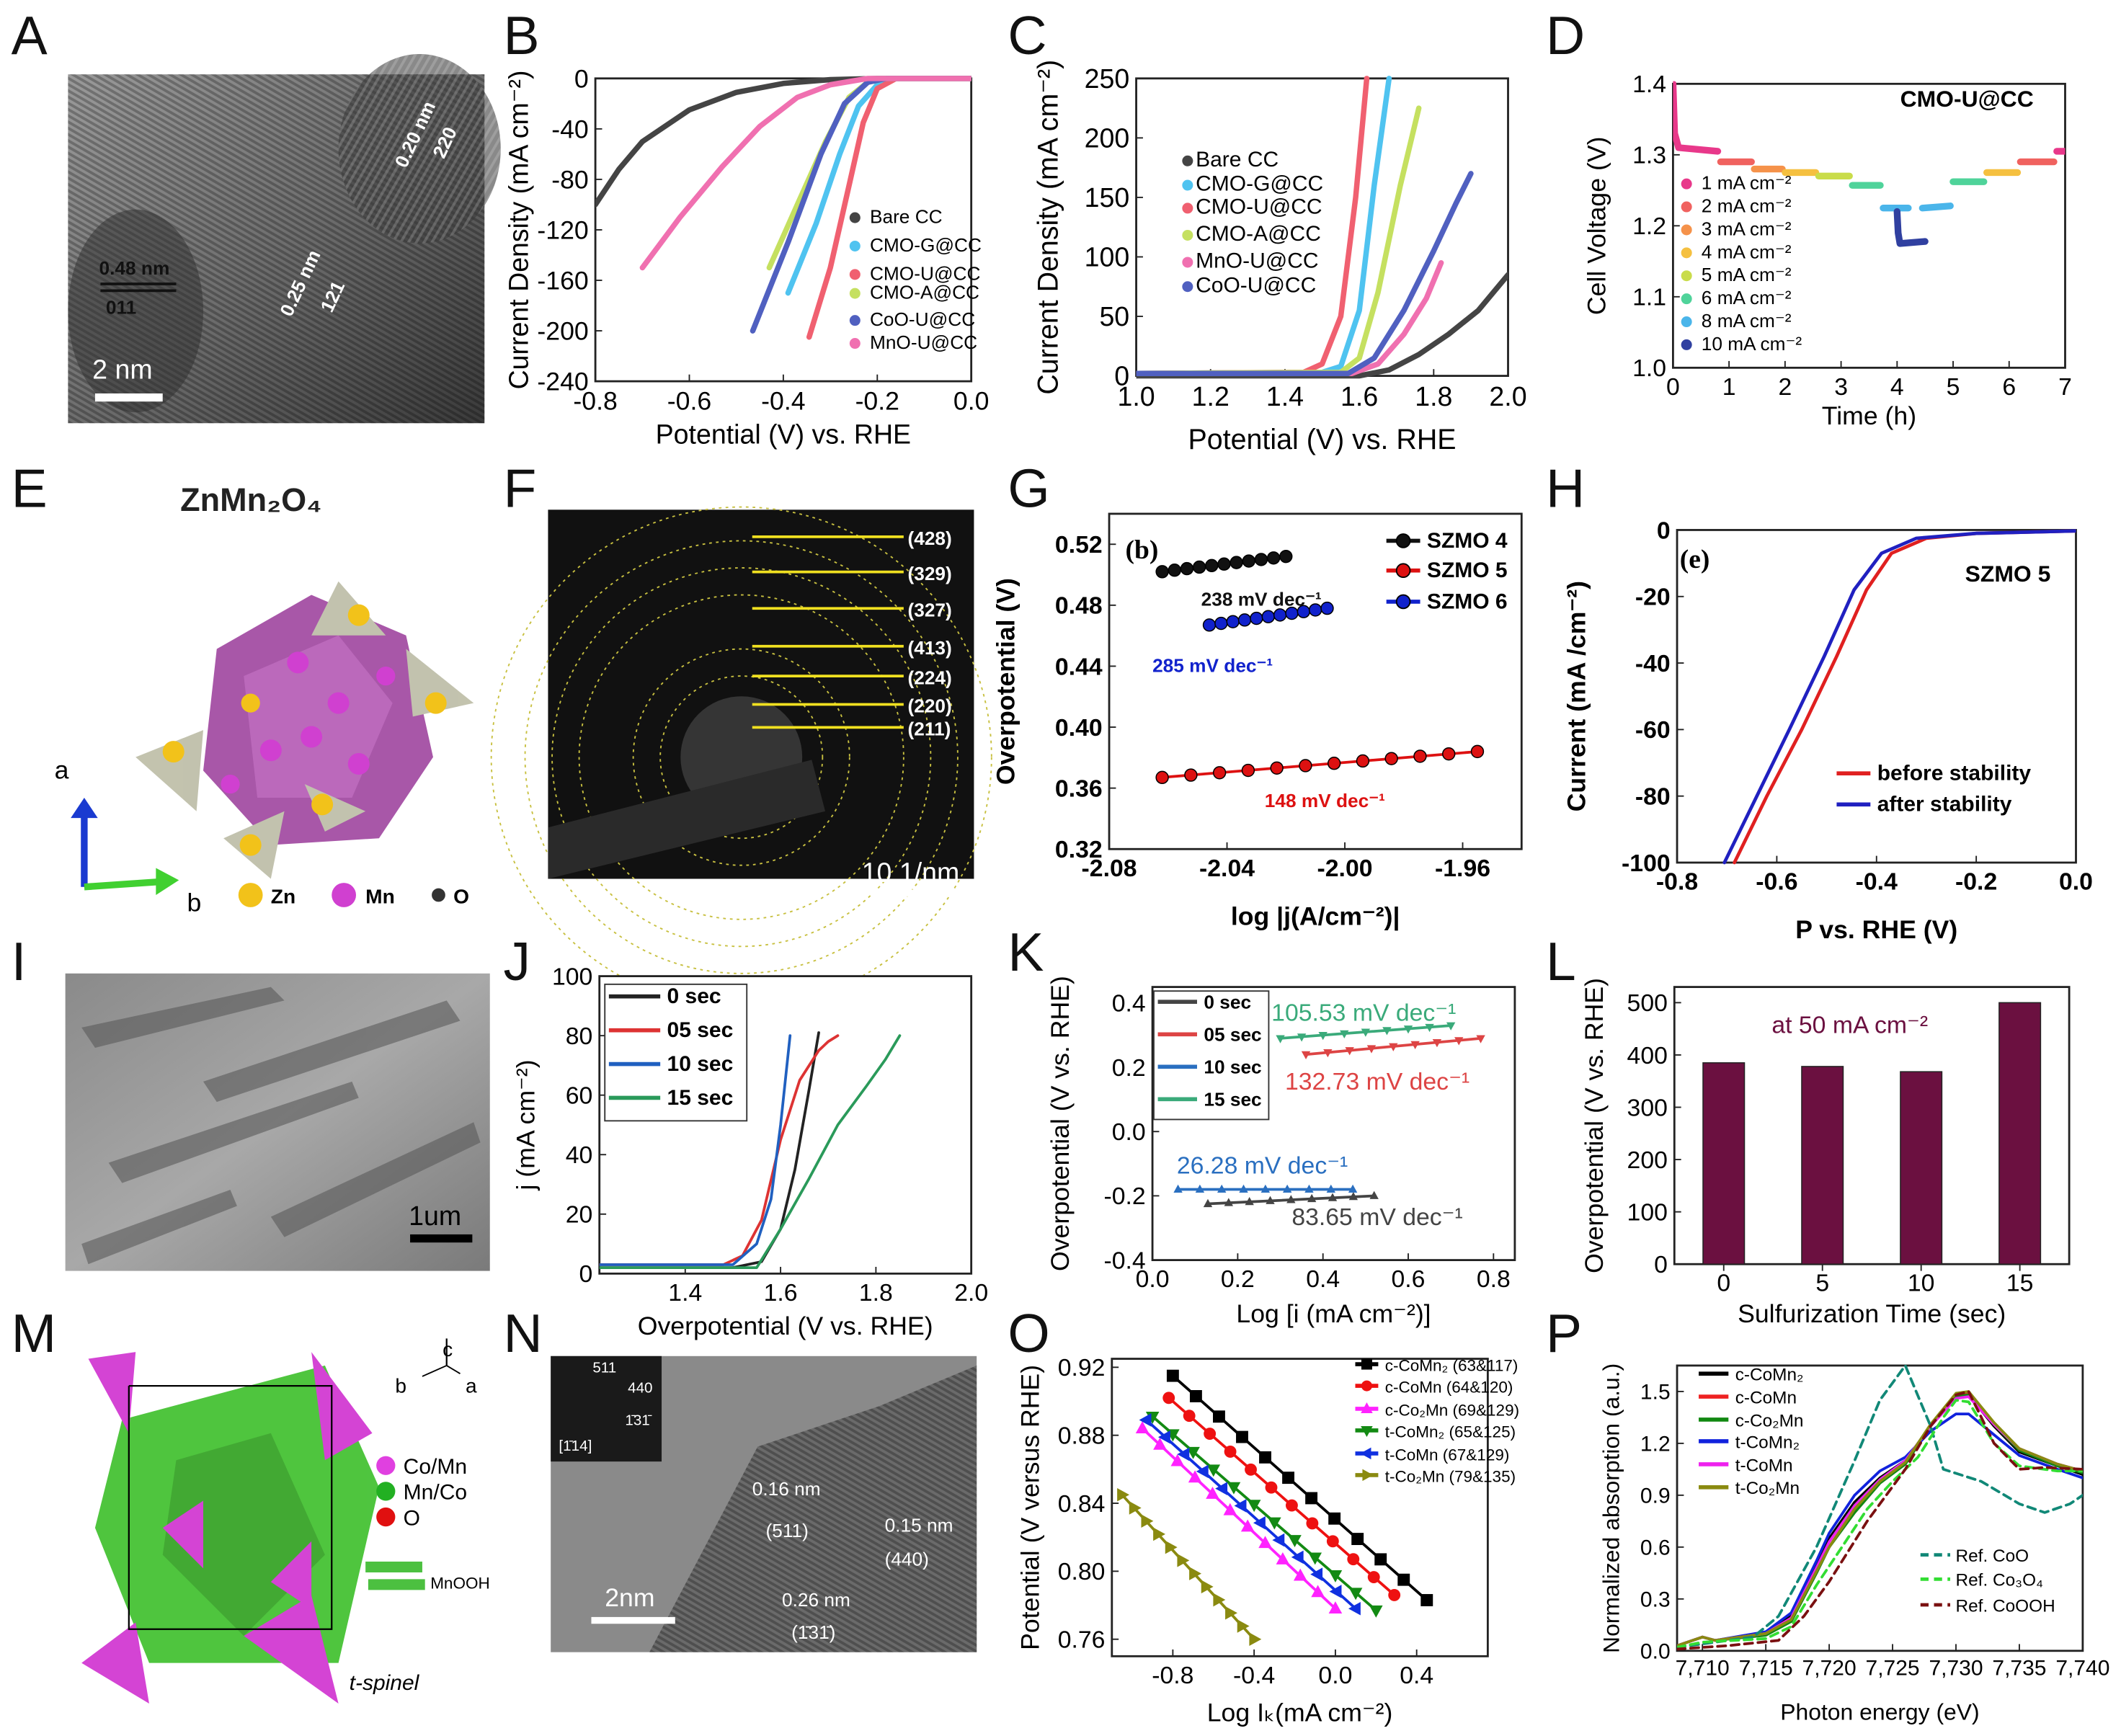 The width and height of the screenshot is (2121, 1736). Describe the element at coordinates (34, 1333) in the screenshot. I see `panel-label-m: M` at that location.